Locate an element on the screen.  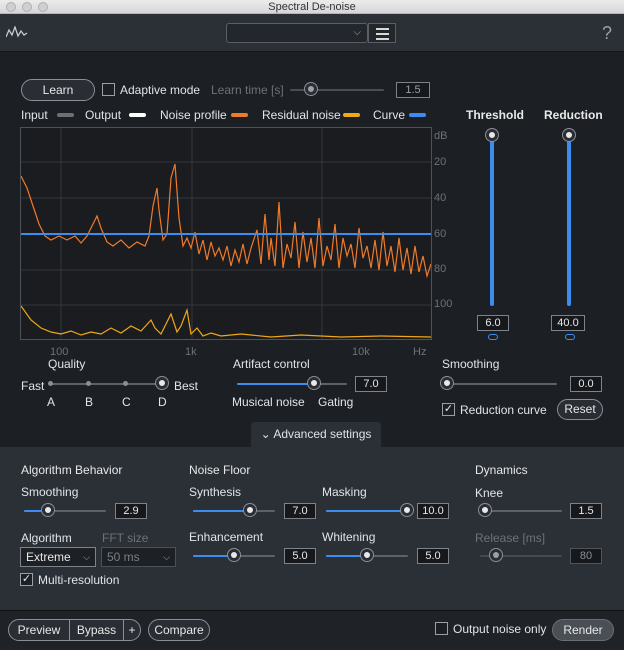
enhancement-fill is located at coordinates (213, 556).